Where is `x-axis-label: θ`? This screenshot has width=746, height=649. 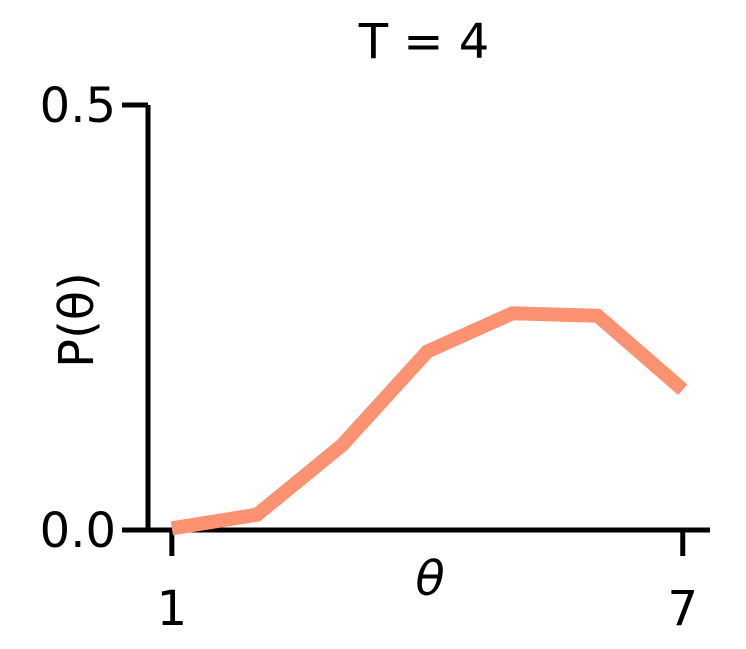
x-axis-label: θ is located at coordinates (429, 579).